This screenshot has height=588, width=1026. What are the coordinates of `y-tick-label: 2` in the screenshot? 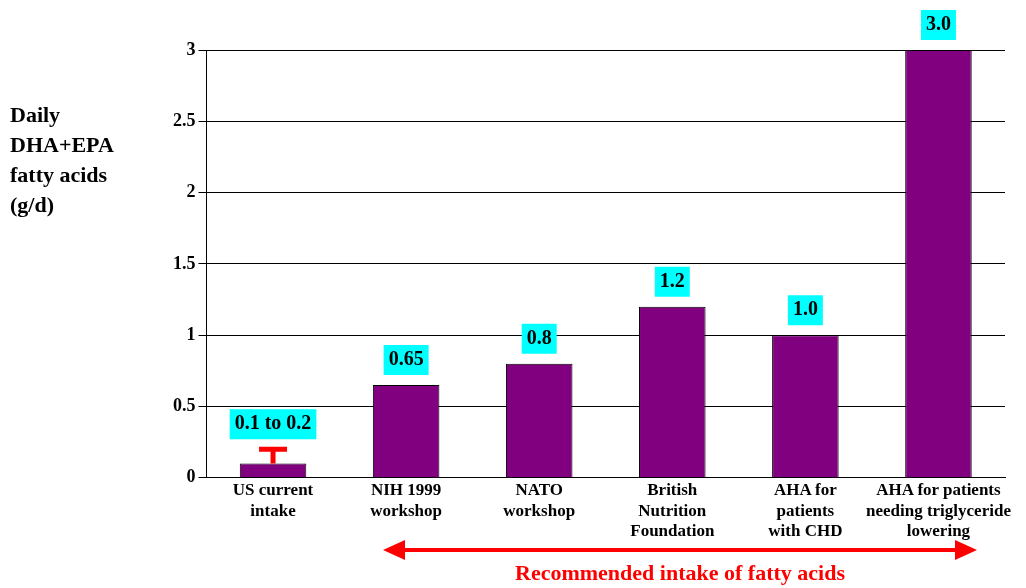 It's located at (191, 191).